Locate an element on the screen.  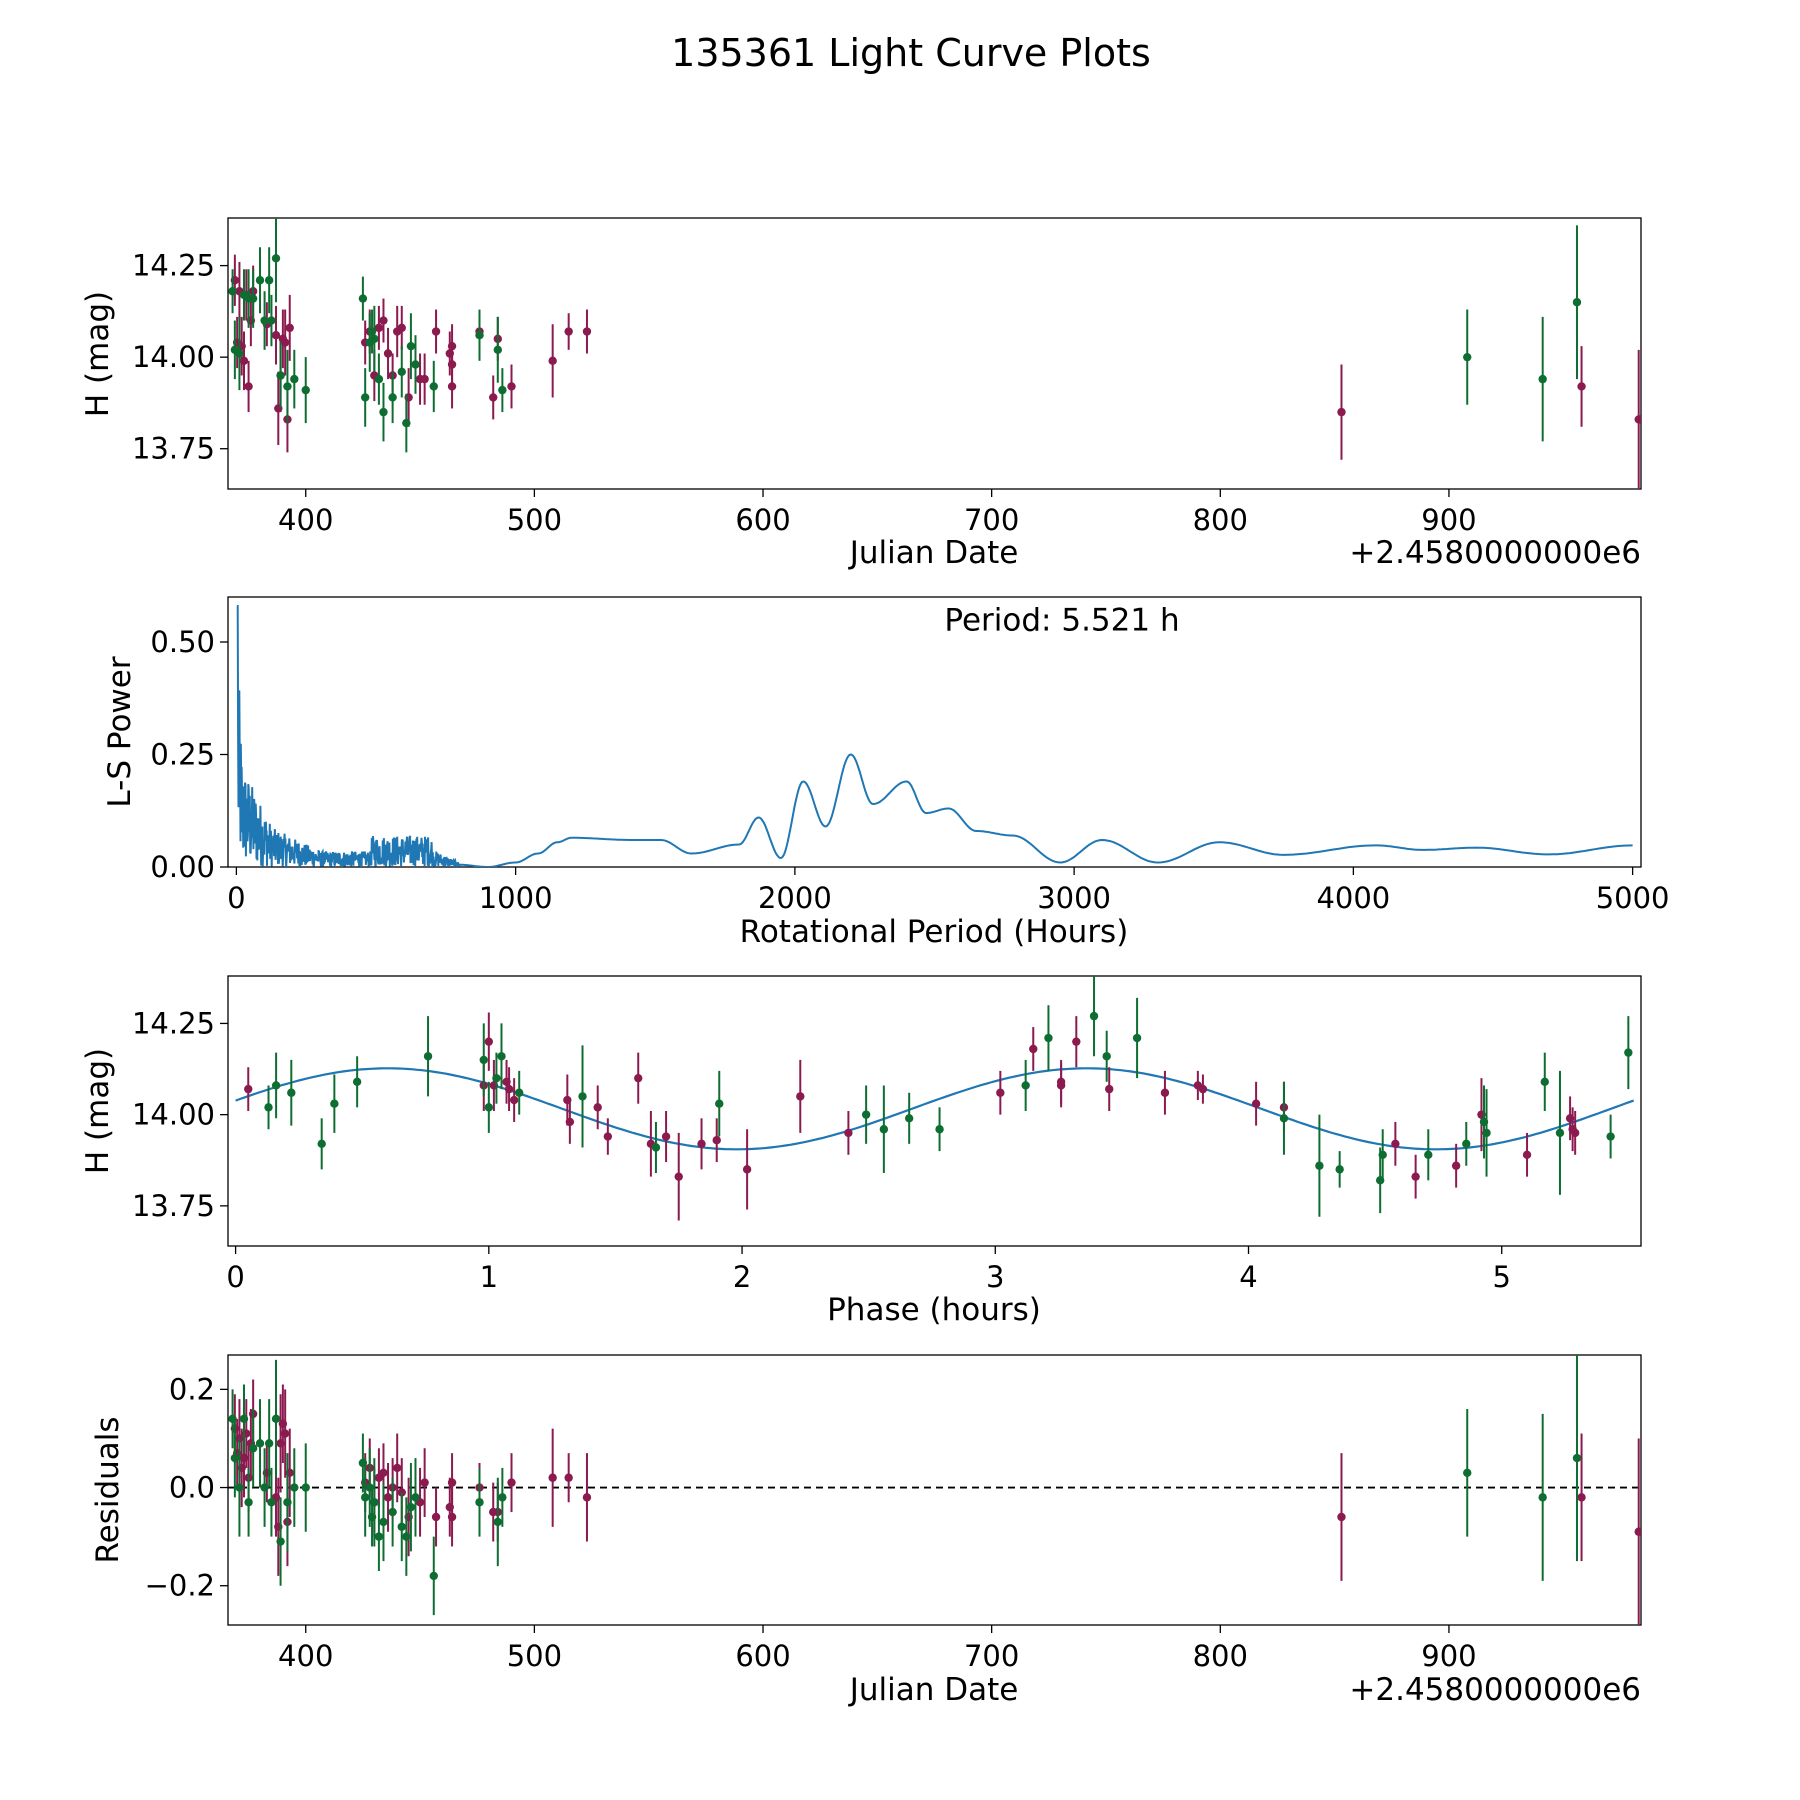
model-fit-curve is located at coordinates (935, 1109).